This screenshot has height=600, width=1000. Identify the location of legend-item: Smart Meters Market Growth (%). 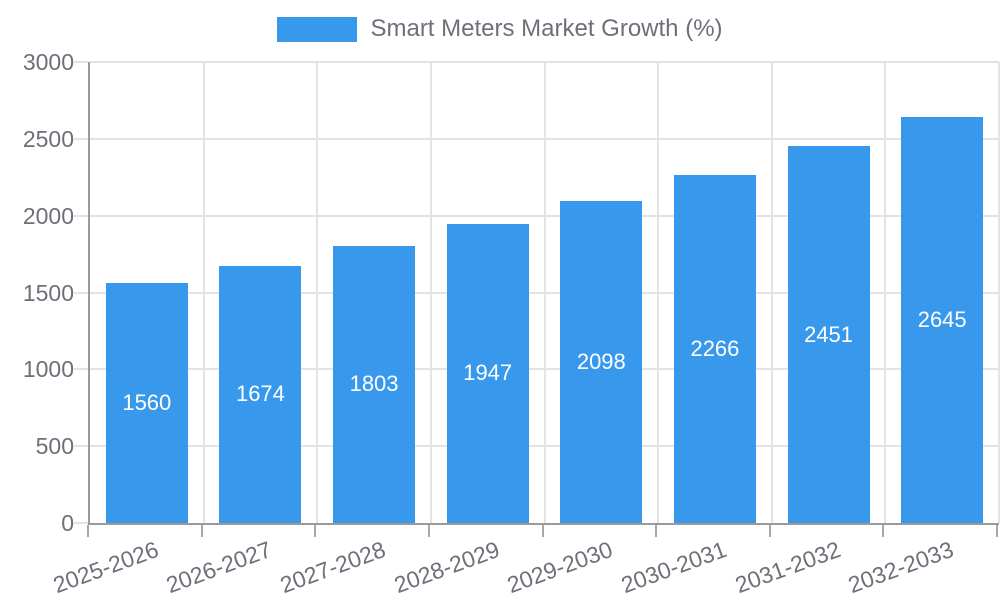
(500, 29).